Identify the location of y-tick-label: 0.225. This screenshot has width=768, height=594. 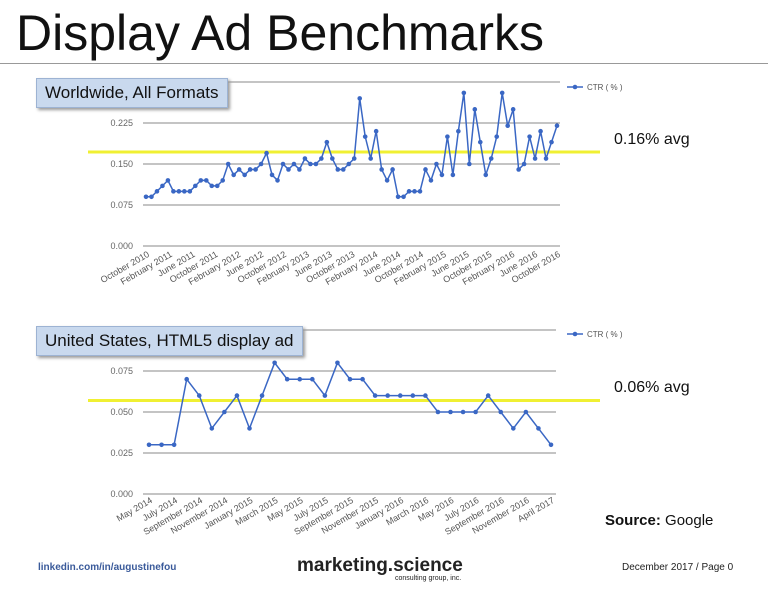
(121, 123).